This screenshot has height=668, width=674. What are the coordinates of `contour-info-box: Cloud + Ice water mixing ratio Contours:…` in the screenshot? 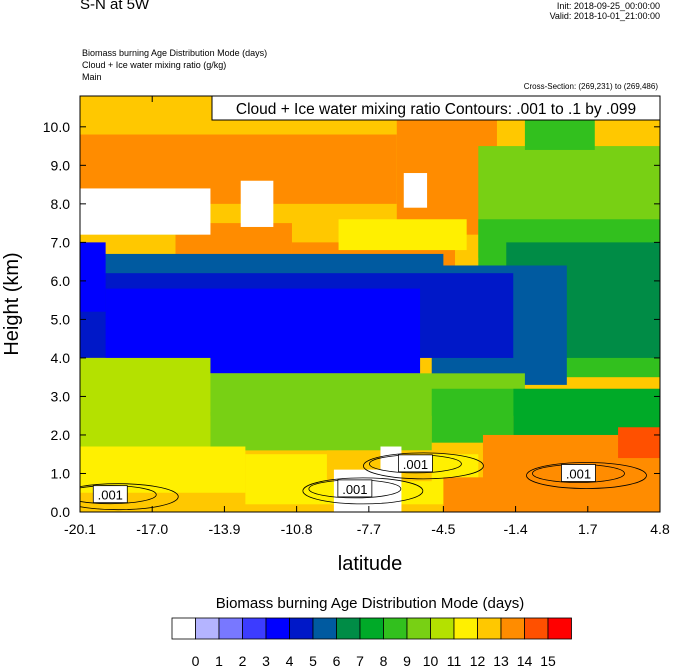 It's located at (436, 108).